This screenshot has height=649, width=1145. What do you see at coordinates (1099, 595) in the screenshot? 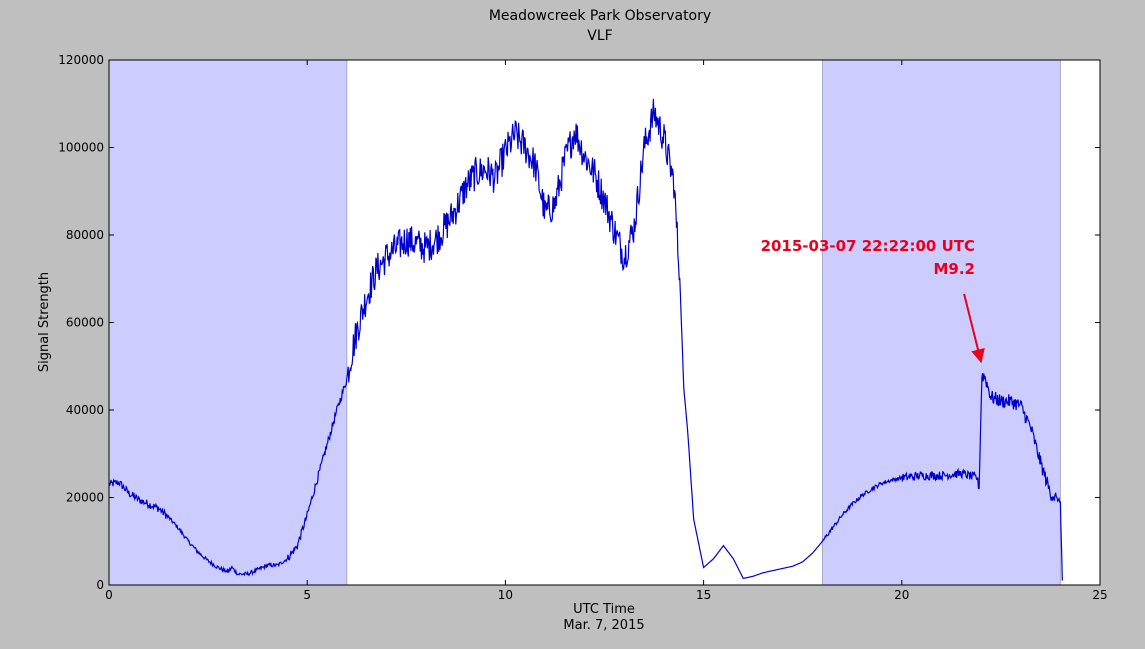
I see `x-tick-label-25: 25` at bounding box center [1099, 595].